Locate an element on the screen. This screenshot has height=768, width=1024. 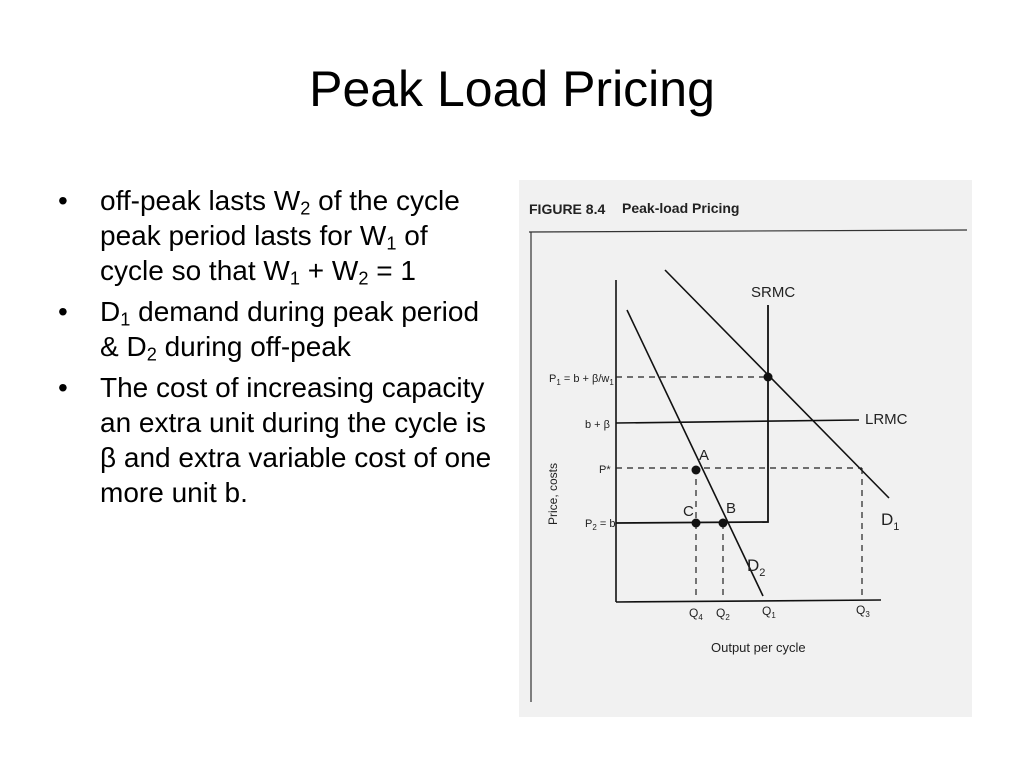
d2-label: D2 is located at coordinates (756, 567).